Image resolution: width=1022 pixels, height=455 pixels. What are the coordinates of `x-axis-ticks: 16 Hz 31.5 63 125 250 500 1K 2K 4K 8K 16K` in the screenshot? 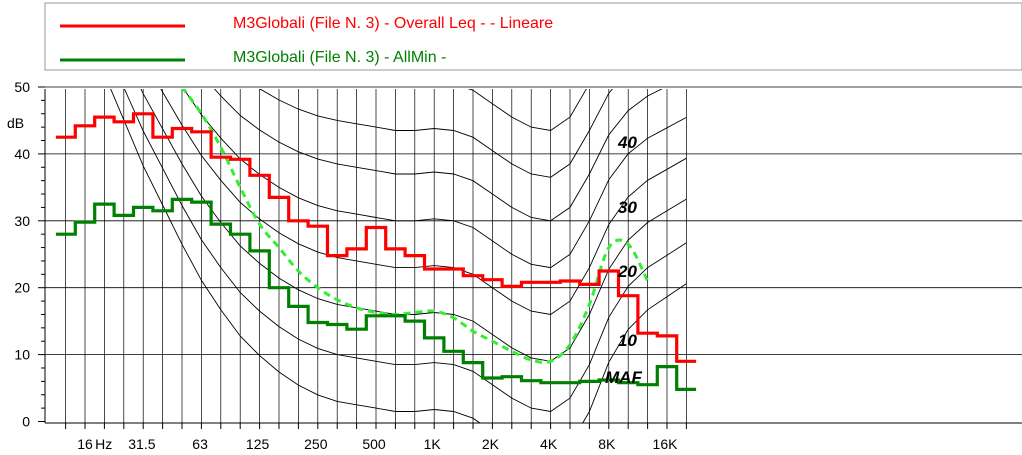 It's located at (376, 437).